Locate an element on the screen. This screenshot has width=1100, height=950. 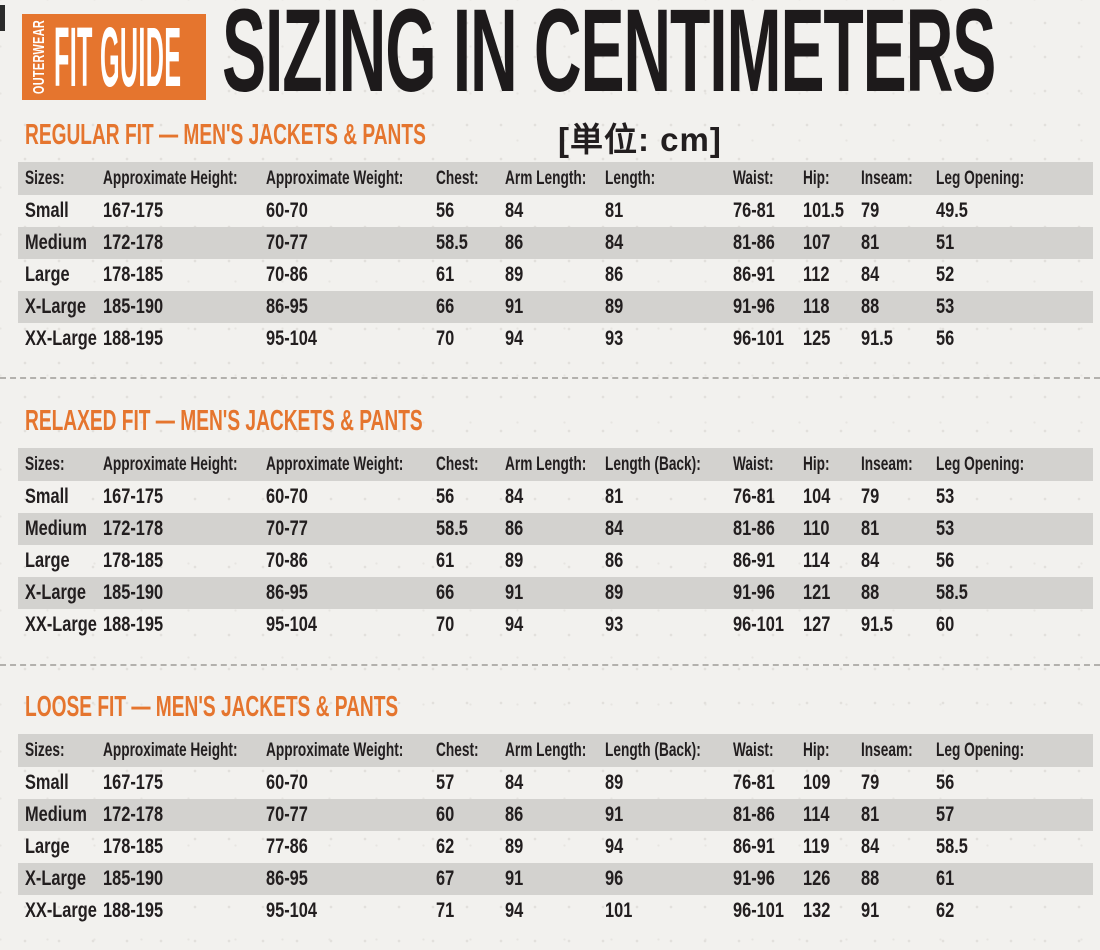
value-cell-label: 104 is located at coordinates (817, 496).